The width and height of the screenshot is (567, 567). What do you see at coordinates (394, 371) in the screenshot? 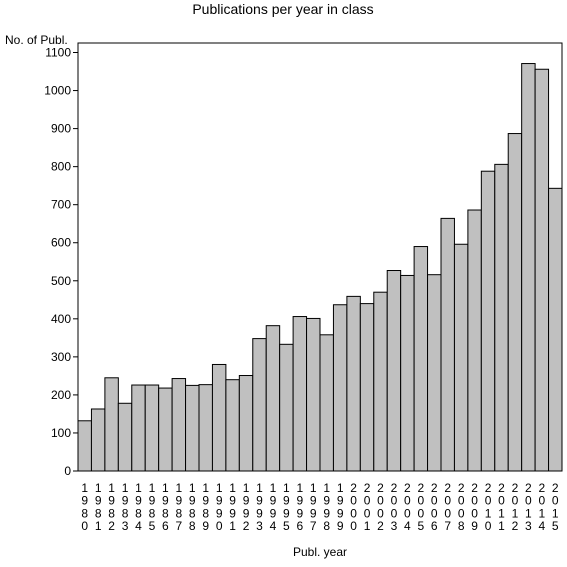
I see `bar-2003` at bounding box center [394, 371].